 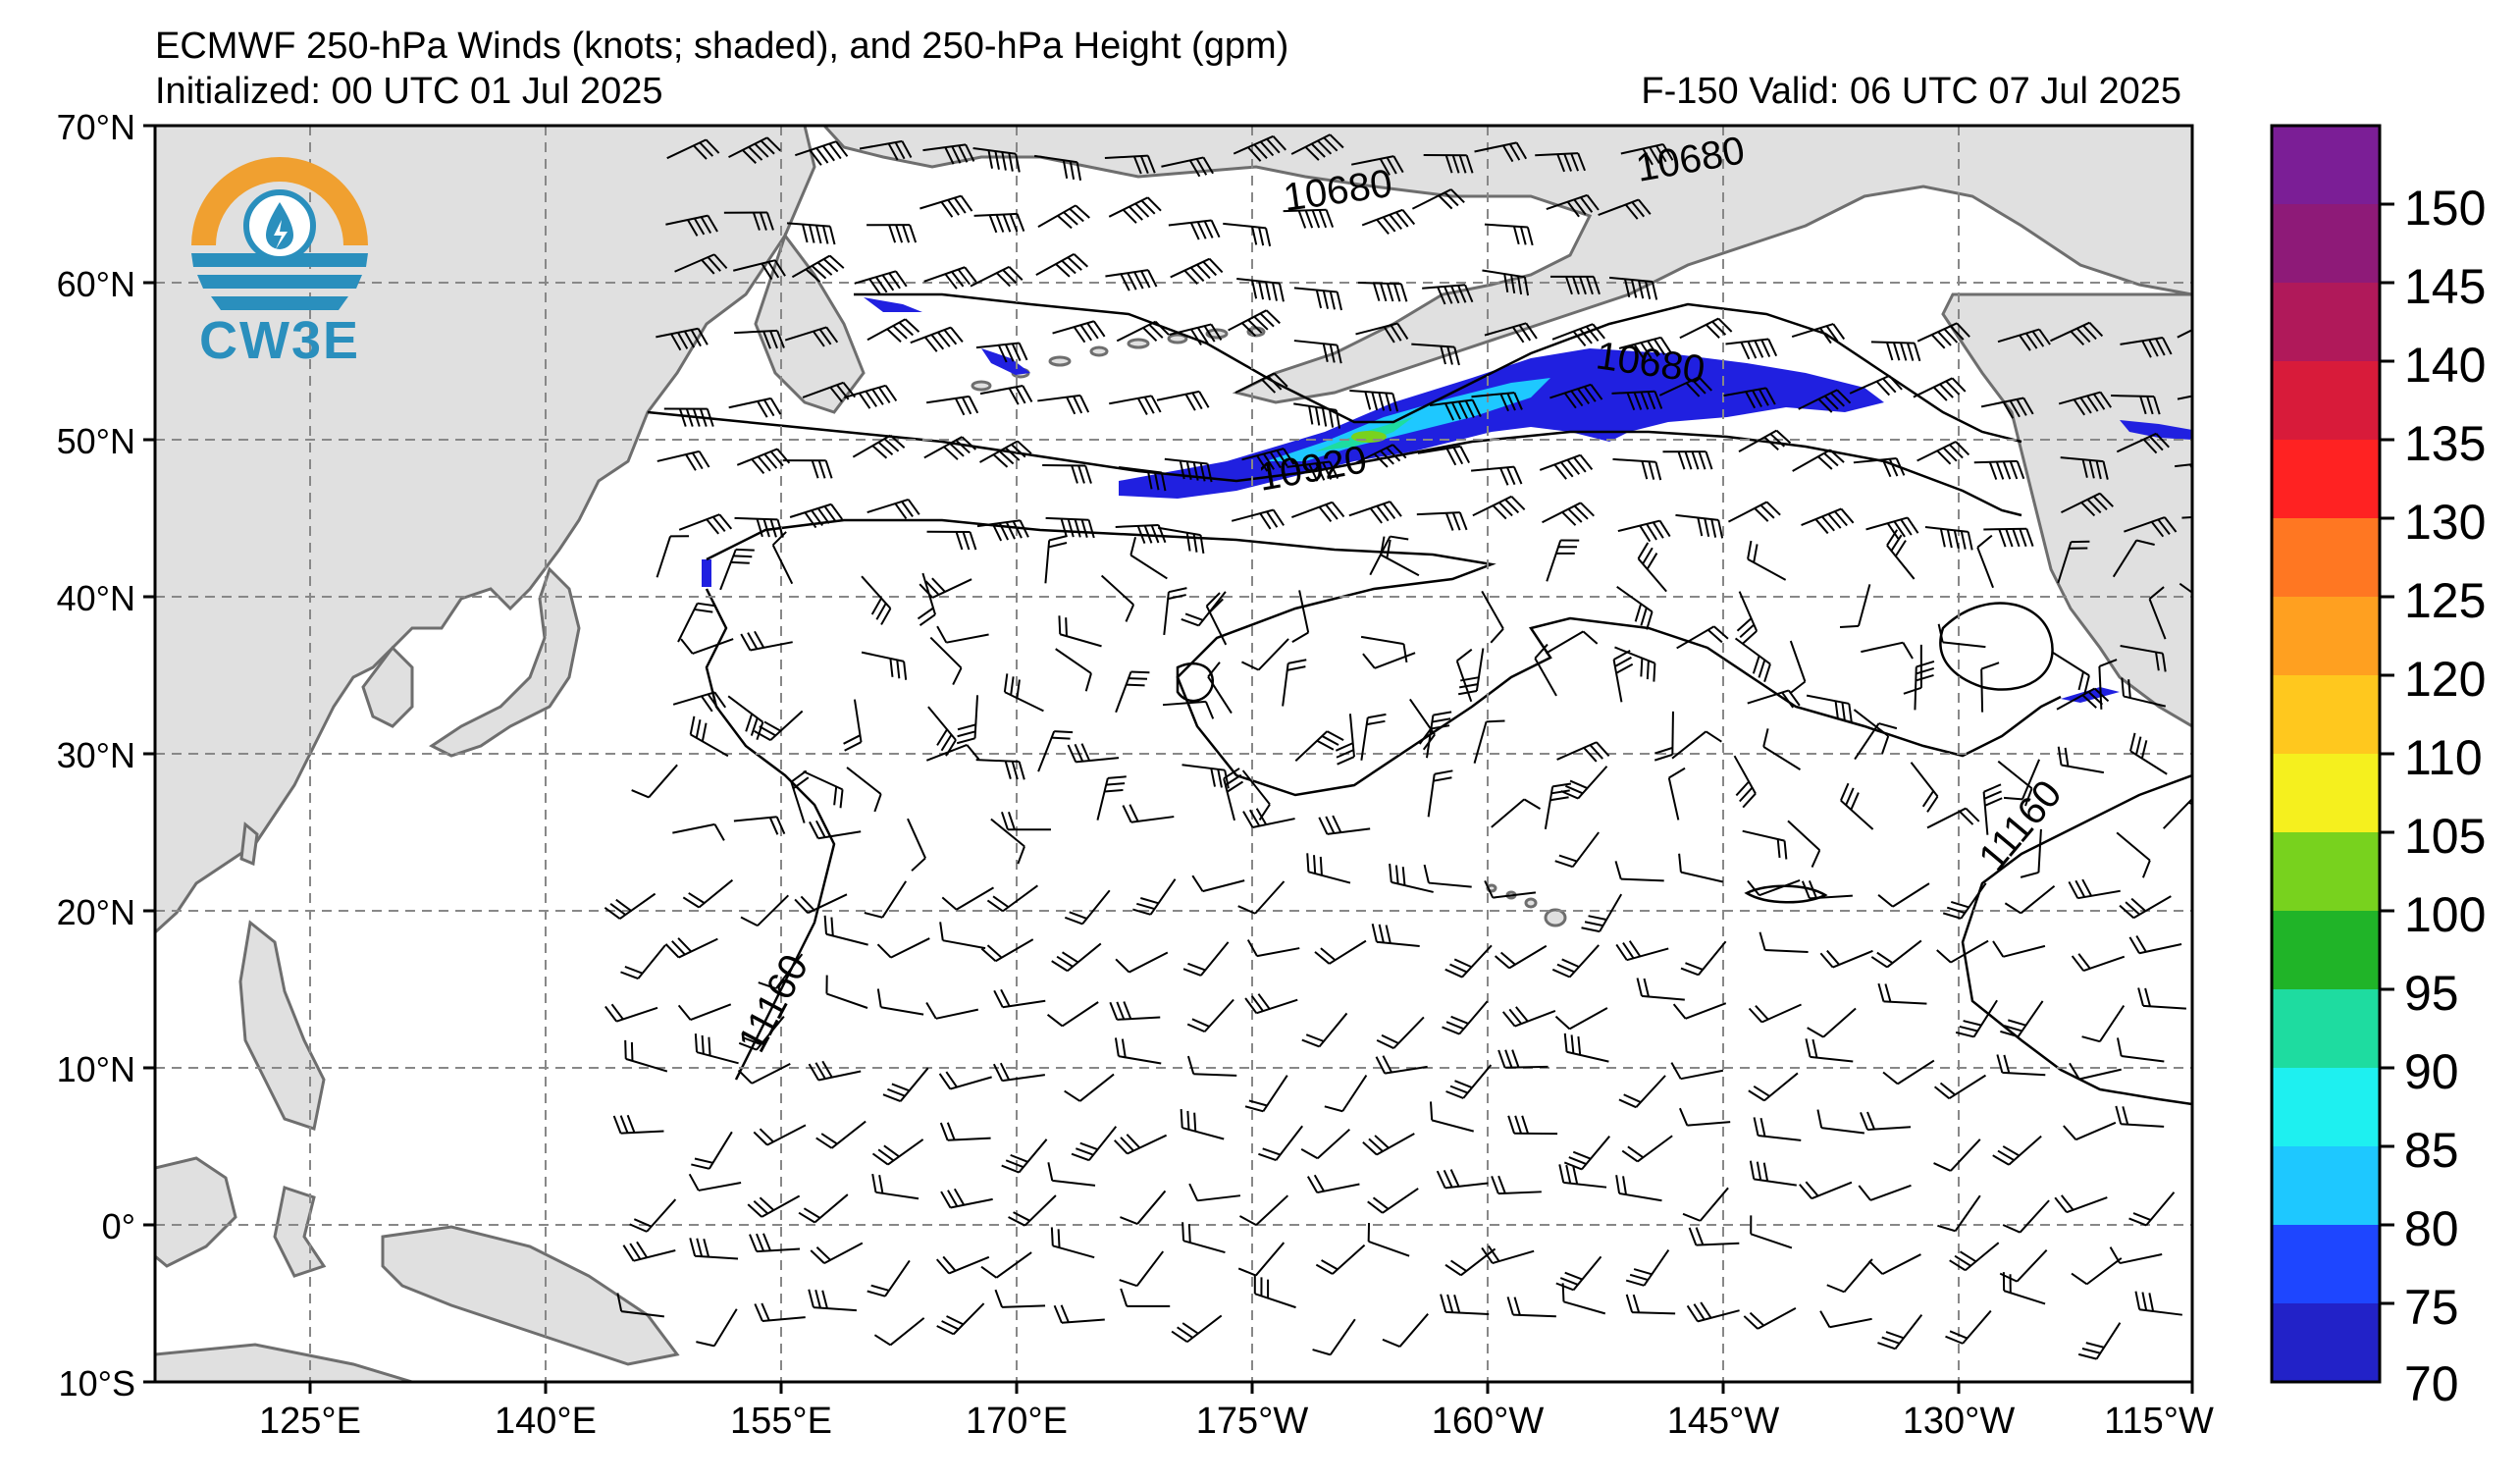 What do you see at coordinates (2445, 601) in the screenshot?
I see `colorbar-label: 125` at bounding box center [2445, 601].